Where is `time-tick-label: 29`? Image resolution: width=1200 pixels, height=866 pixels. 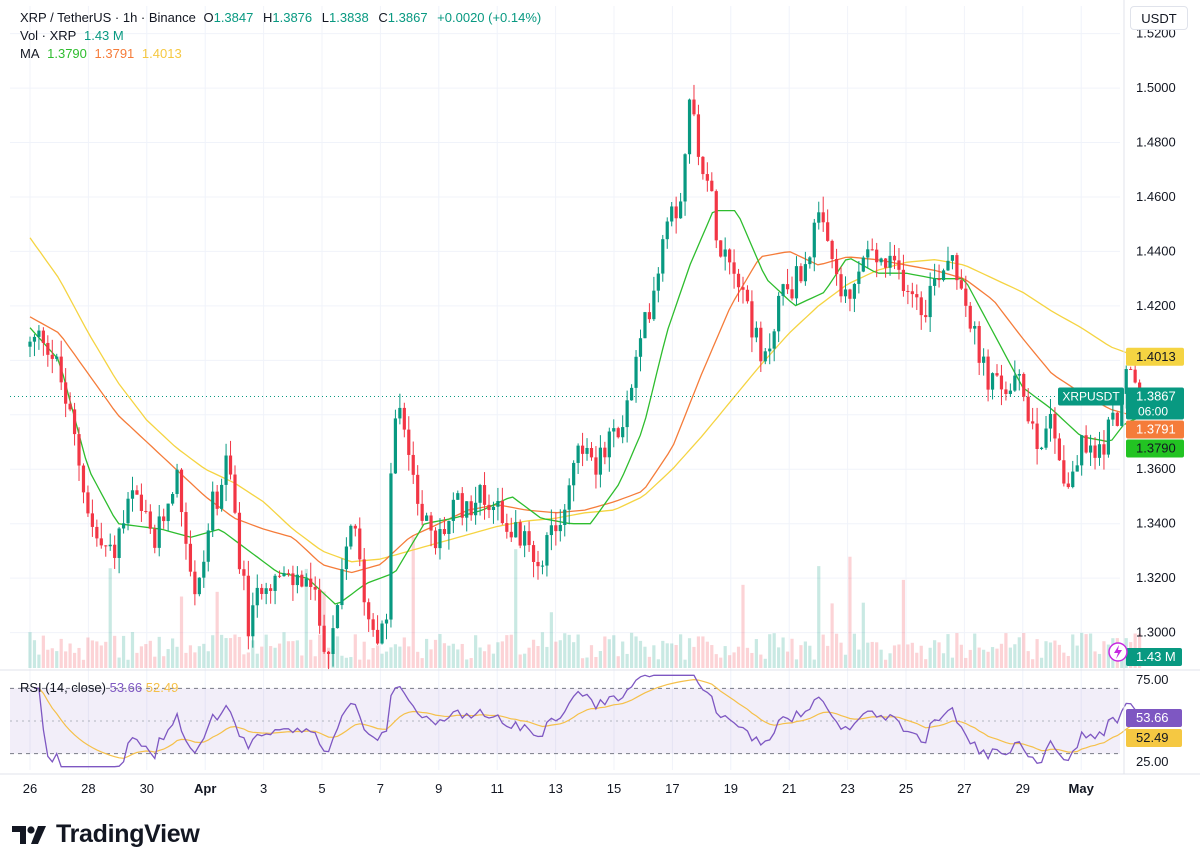
time-tick-label: 29 is located at coordinates (1023, 788).